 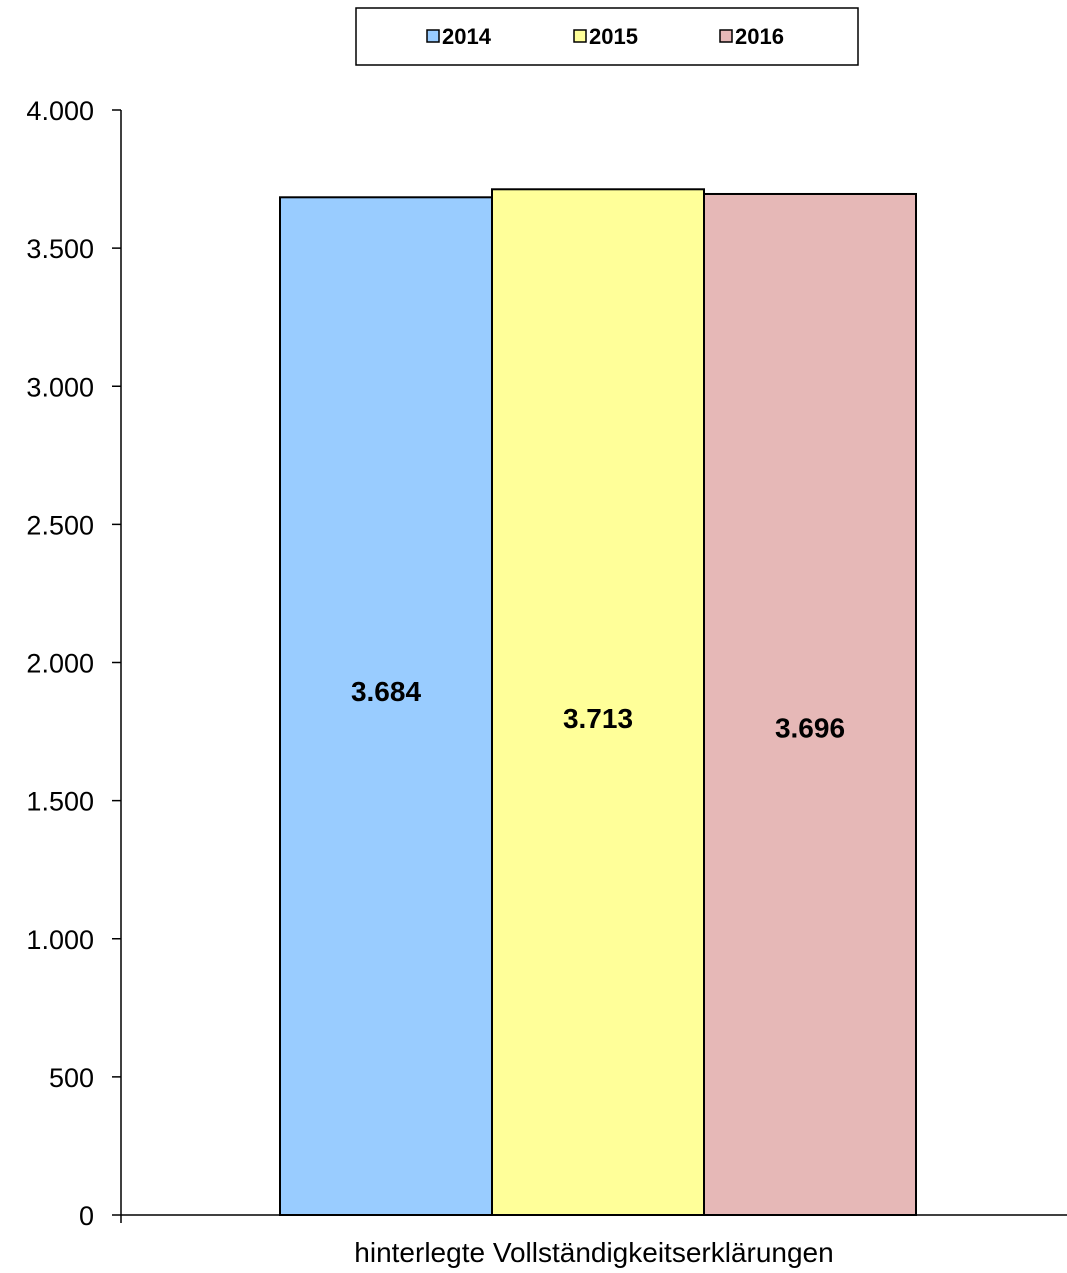 What do you see at coordinates (580, 36) in the screenshot?
I see `legend-swatch-2015` at bounding box center [580, 36].